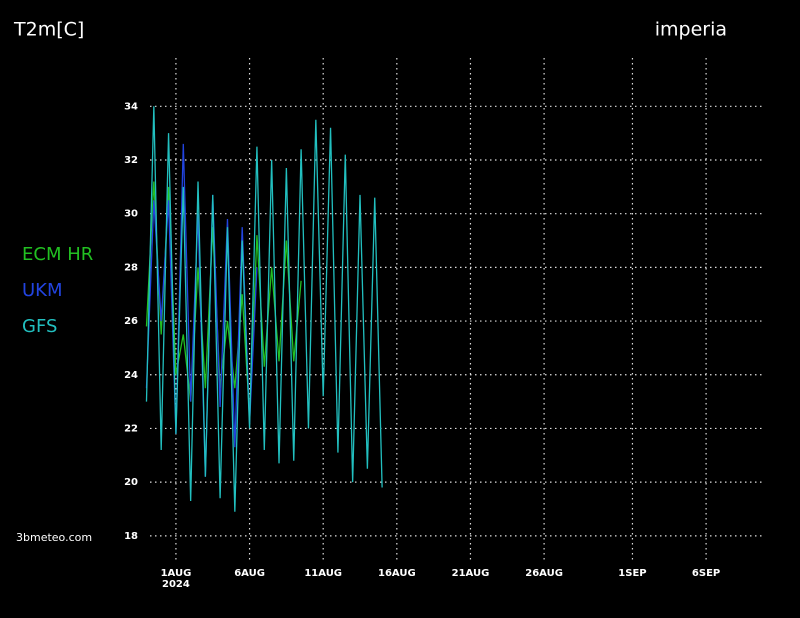  I want to click on x-tick-label: 16AUG, so click(397, 573).